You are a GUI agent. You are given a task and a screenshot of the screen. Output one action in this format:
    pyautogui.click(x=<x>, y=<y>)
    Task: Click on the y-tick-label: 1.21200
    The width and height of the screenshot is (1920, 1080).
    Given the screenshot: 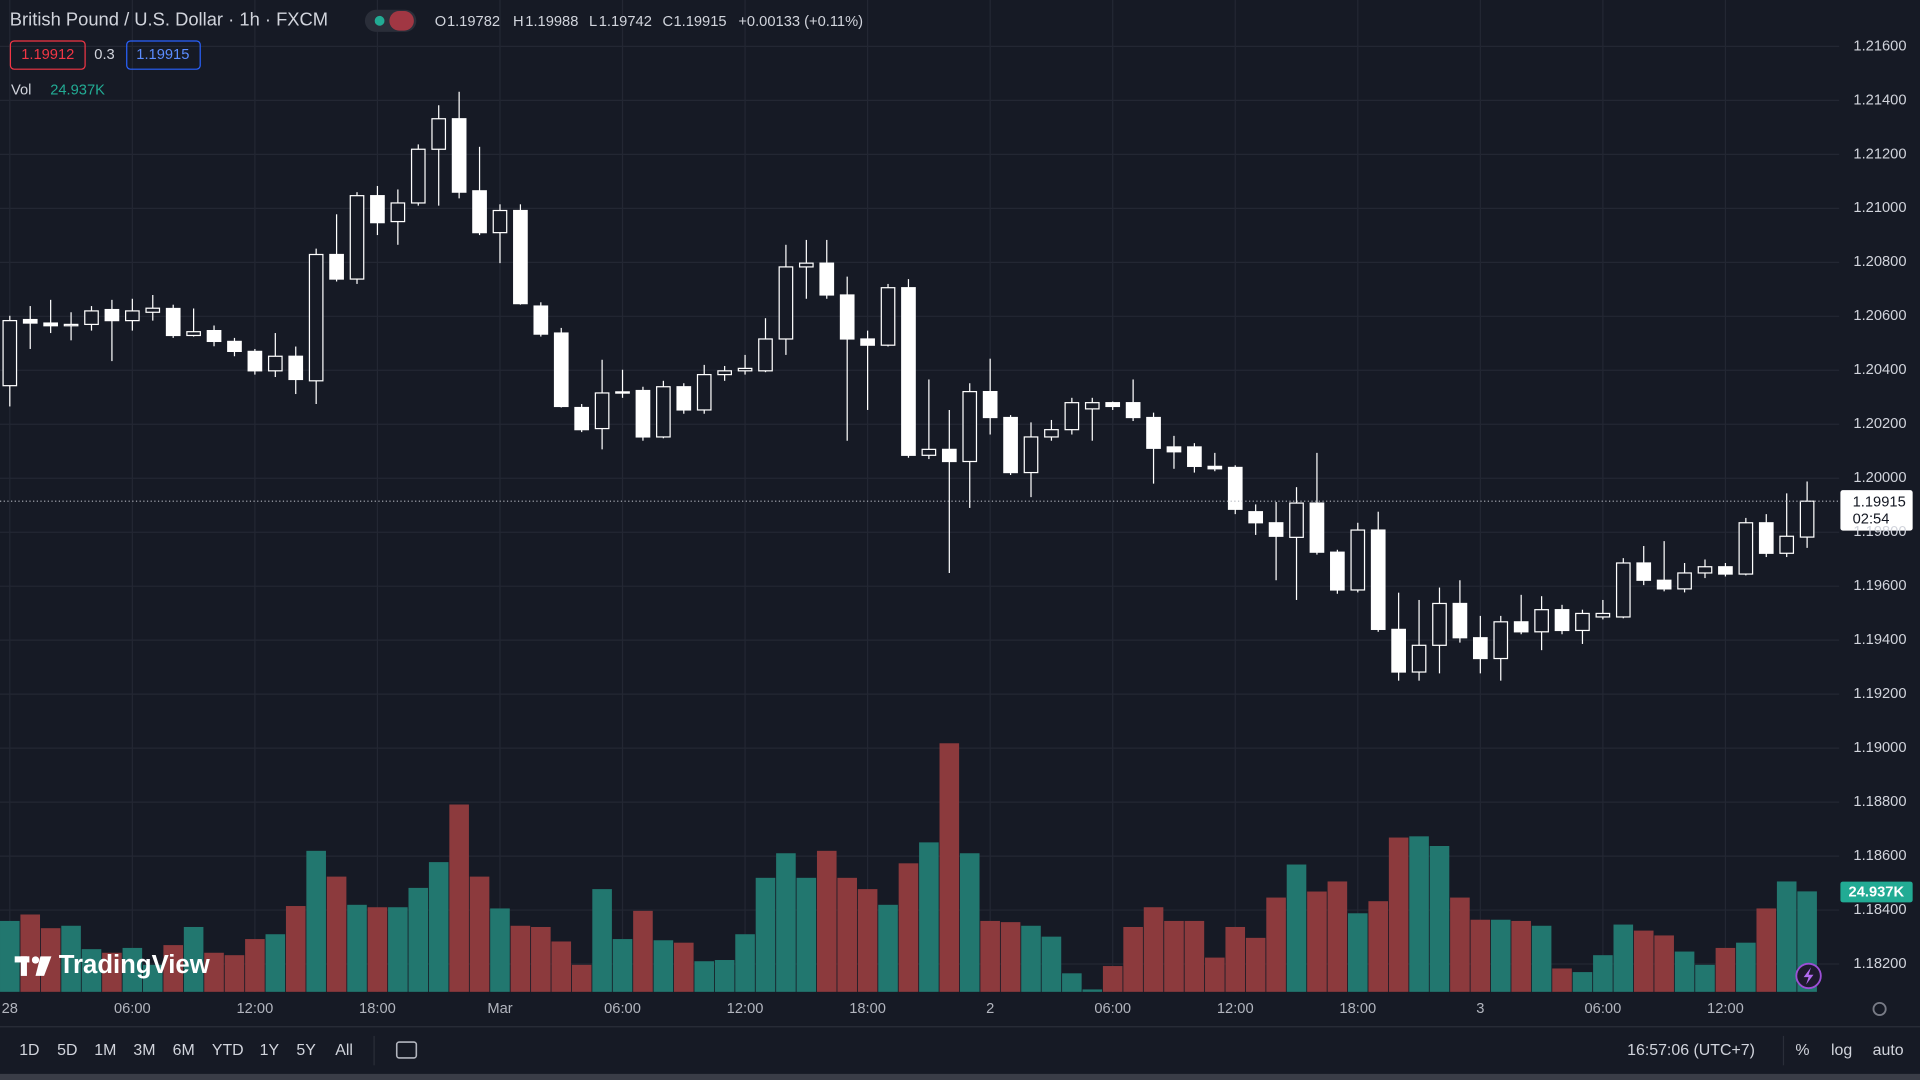 What is the action you would take?
    pyautogui.click(x=1879, y=154)
    